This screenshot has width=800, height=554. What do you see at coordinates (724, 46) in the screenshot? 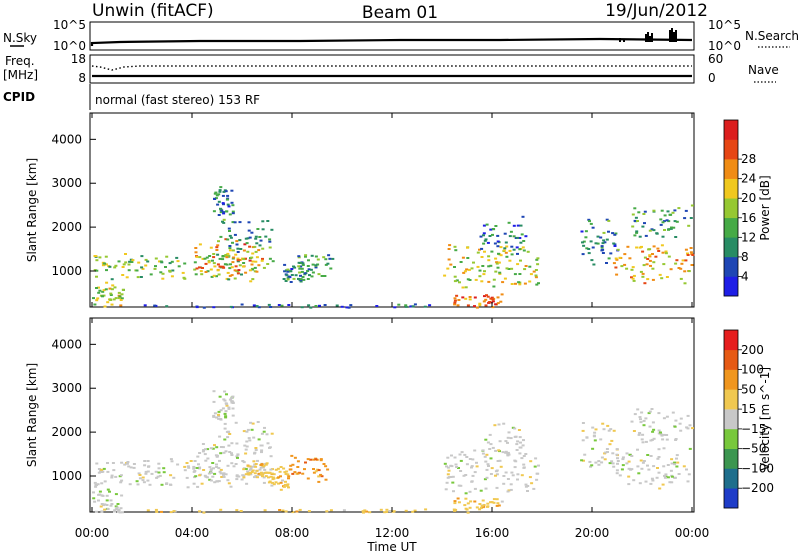
I see `sky-right-tick-bottom: 10^0` at bounding box center [724, 46].